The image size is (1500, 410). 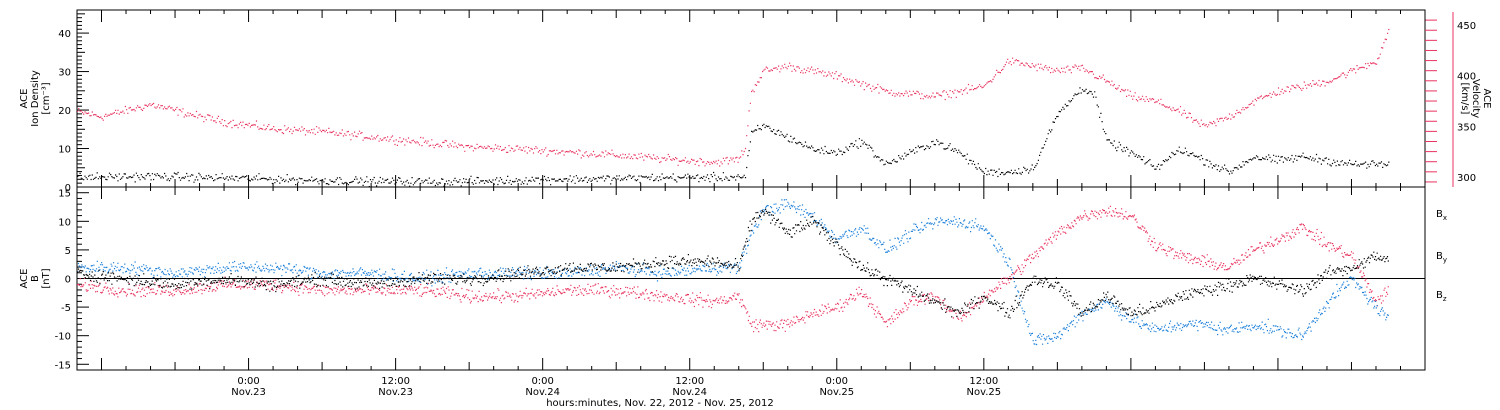 I want to click on density-tick-label: 30, so click(x=64, y=73).